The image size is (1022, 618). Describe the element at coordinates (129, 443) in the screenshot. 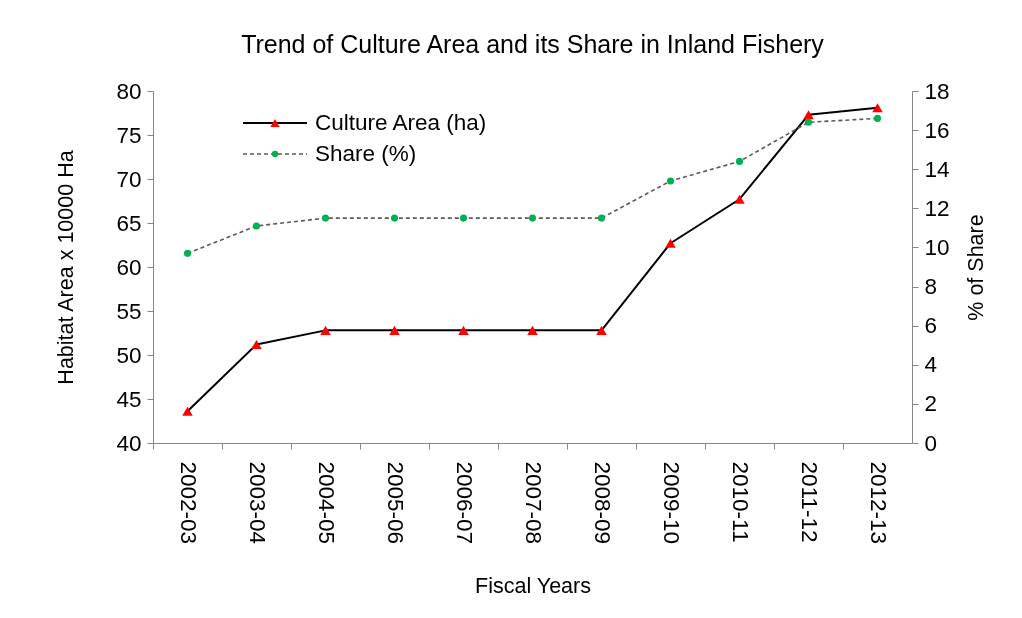

I see `y-tick-label: 40` at that location.